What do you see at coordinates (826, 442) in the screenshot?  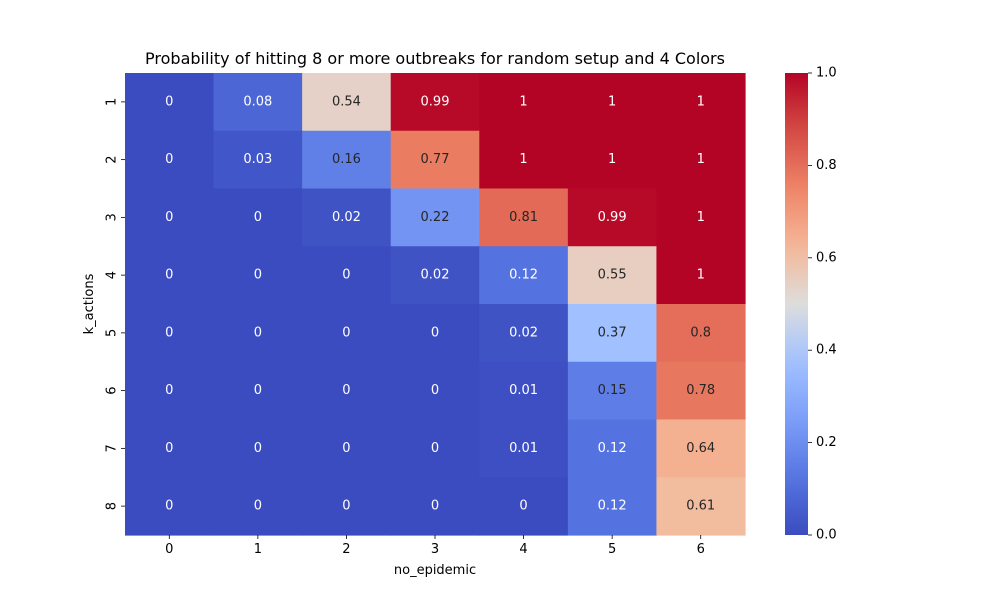 I see `colorbar-tick-label: 0.2` at bounding box center [826, 442].